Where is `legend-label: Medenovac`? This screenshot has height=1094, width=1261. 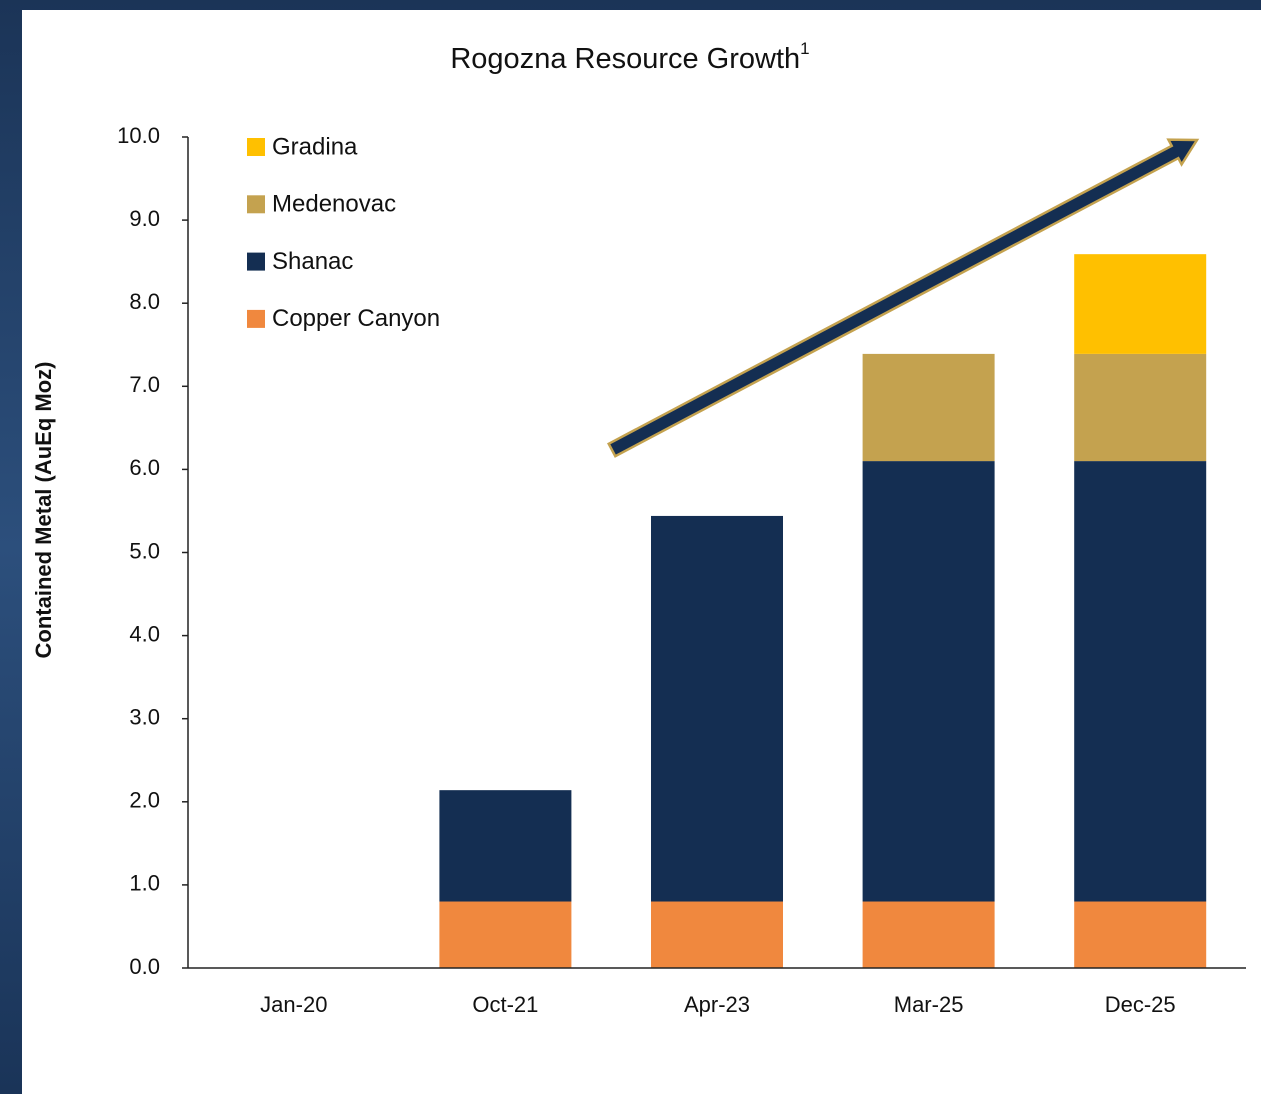
legend-label: Medenovac is located at coordinates (334, 204).